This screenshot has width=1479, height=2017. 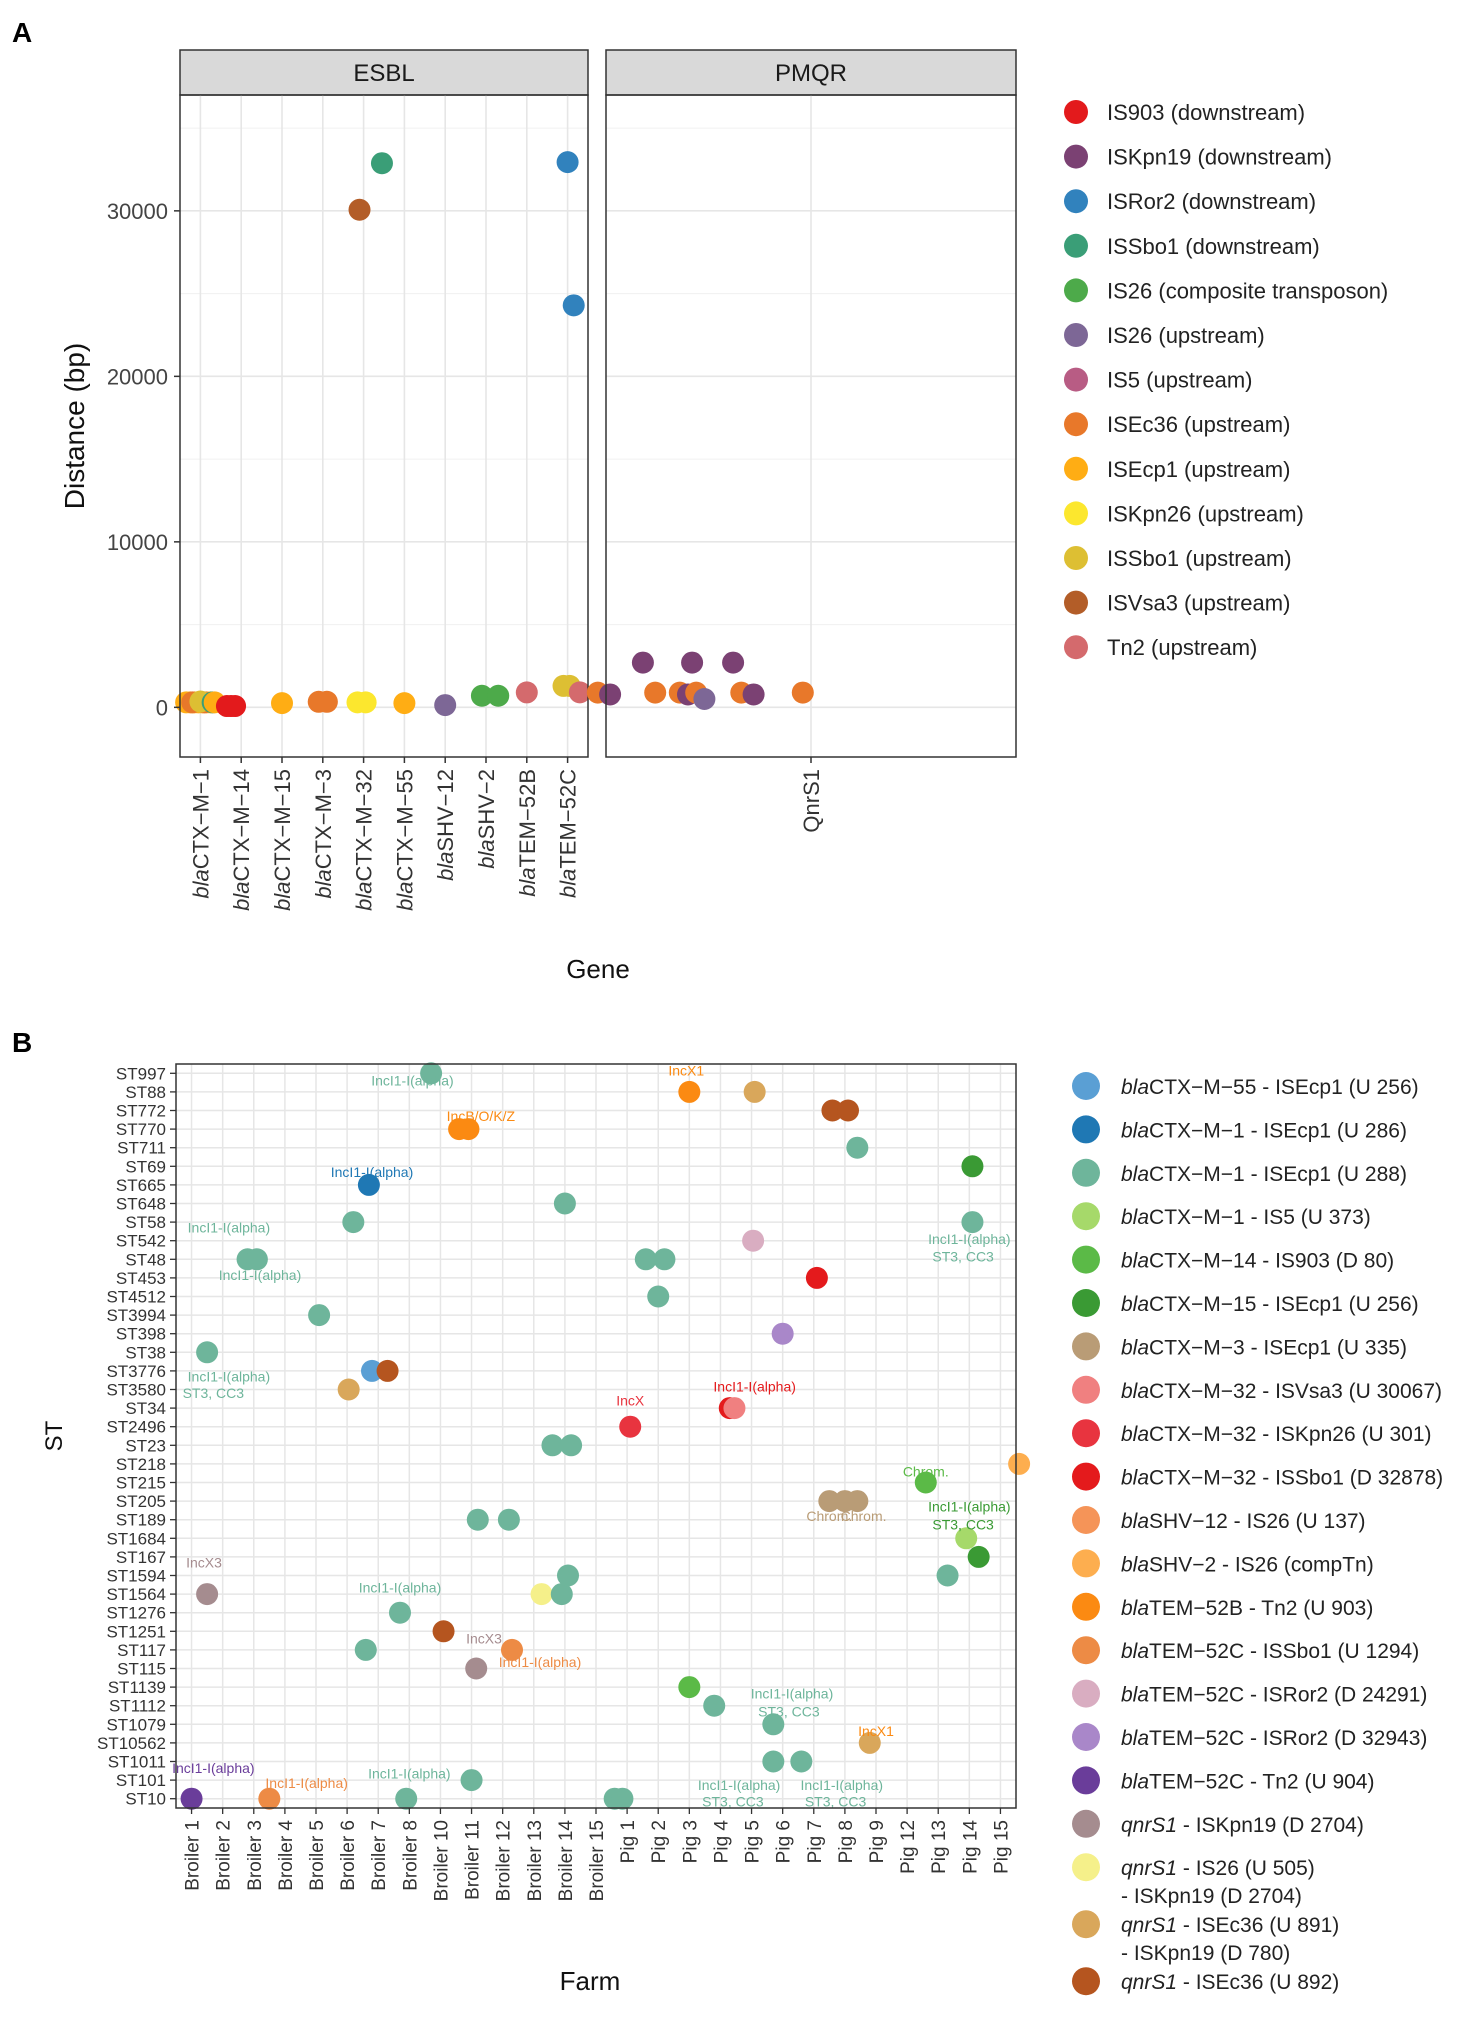 What do you see at coordinates (441, 1860) in the screenshot?
I see `x-tick-label: Broiler 10` at bounding box center [441, 1860].